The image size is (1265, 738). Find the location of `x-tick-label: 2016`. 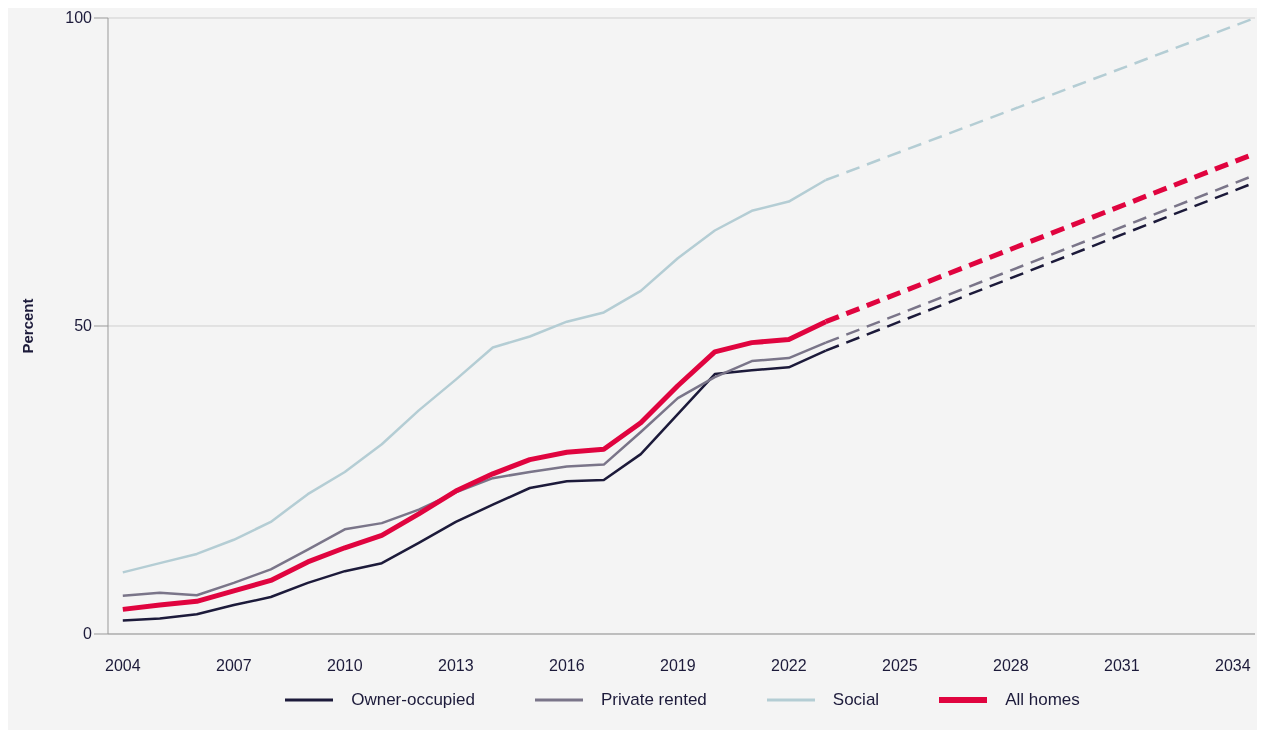

x-tick-label: 2016 is located at coordinates (567, 666).